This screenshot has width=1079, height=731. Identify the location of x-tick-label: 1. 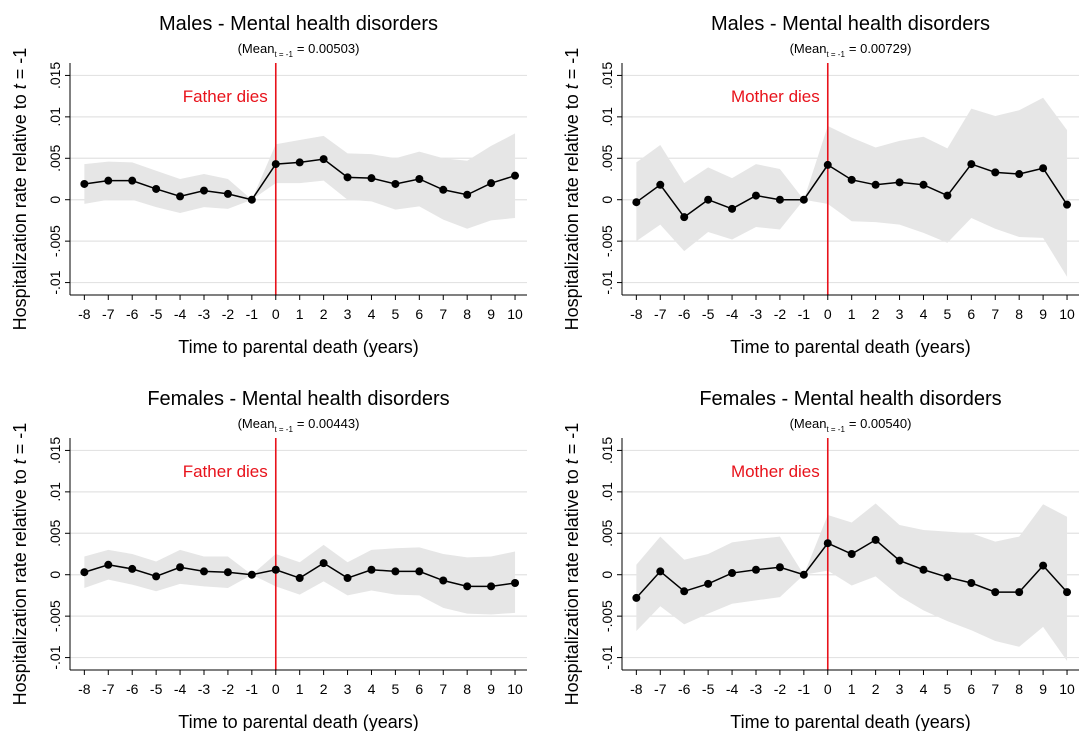
(852, 314).